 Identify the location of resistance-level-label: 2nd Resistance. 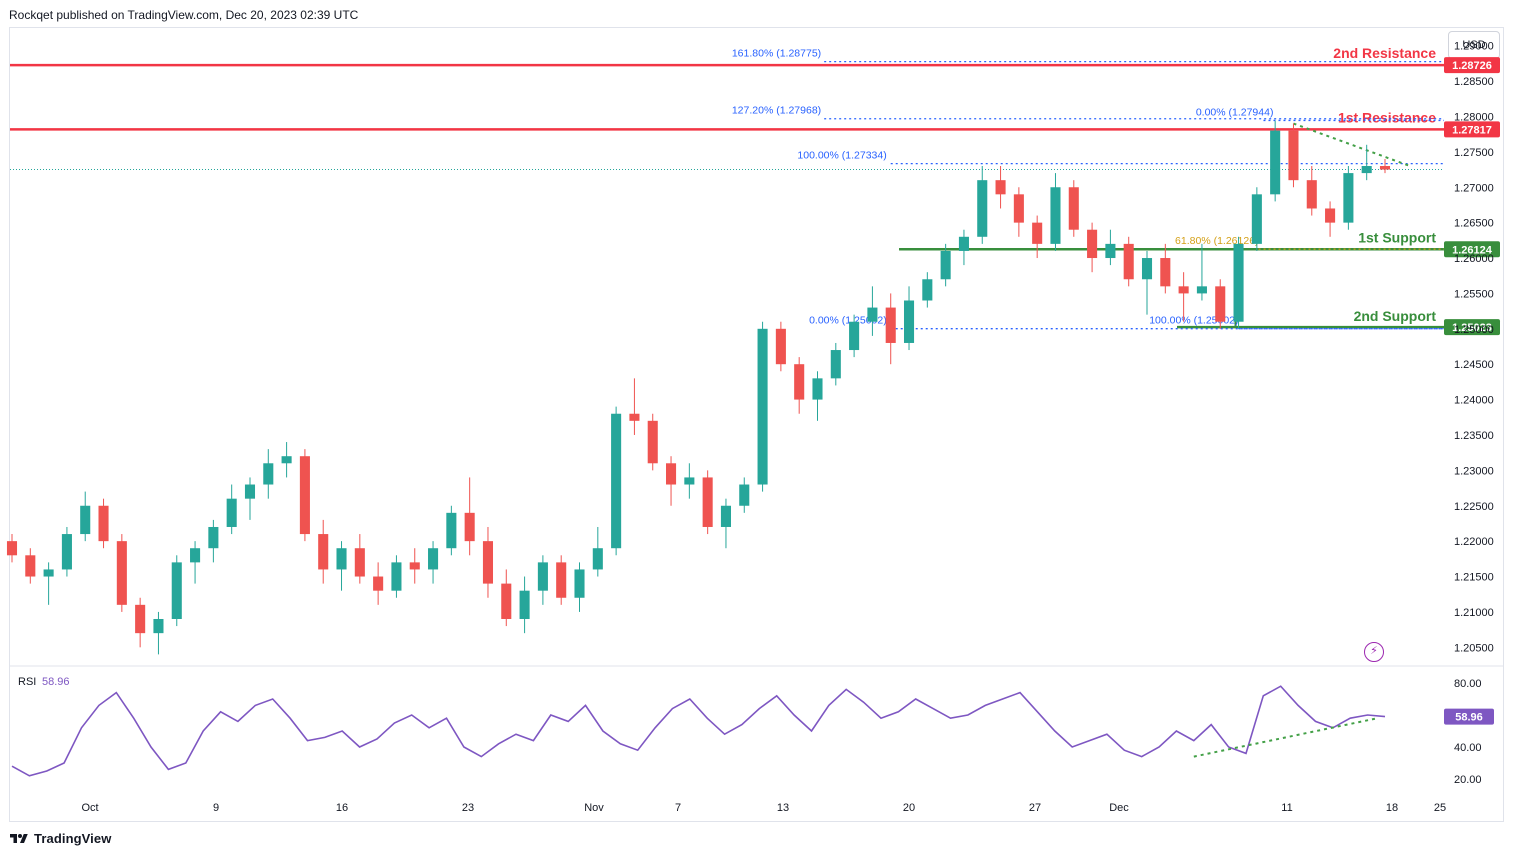
(1384, 53).